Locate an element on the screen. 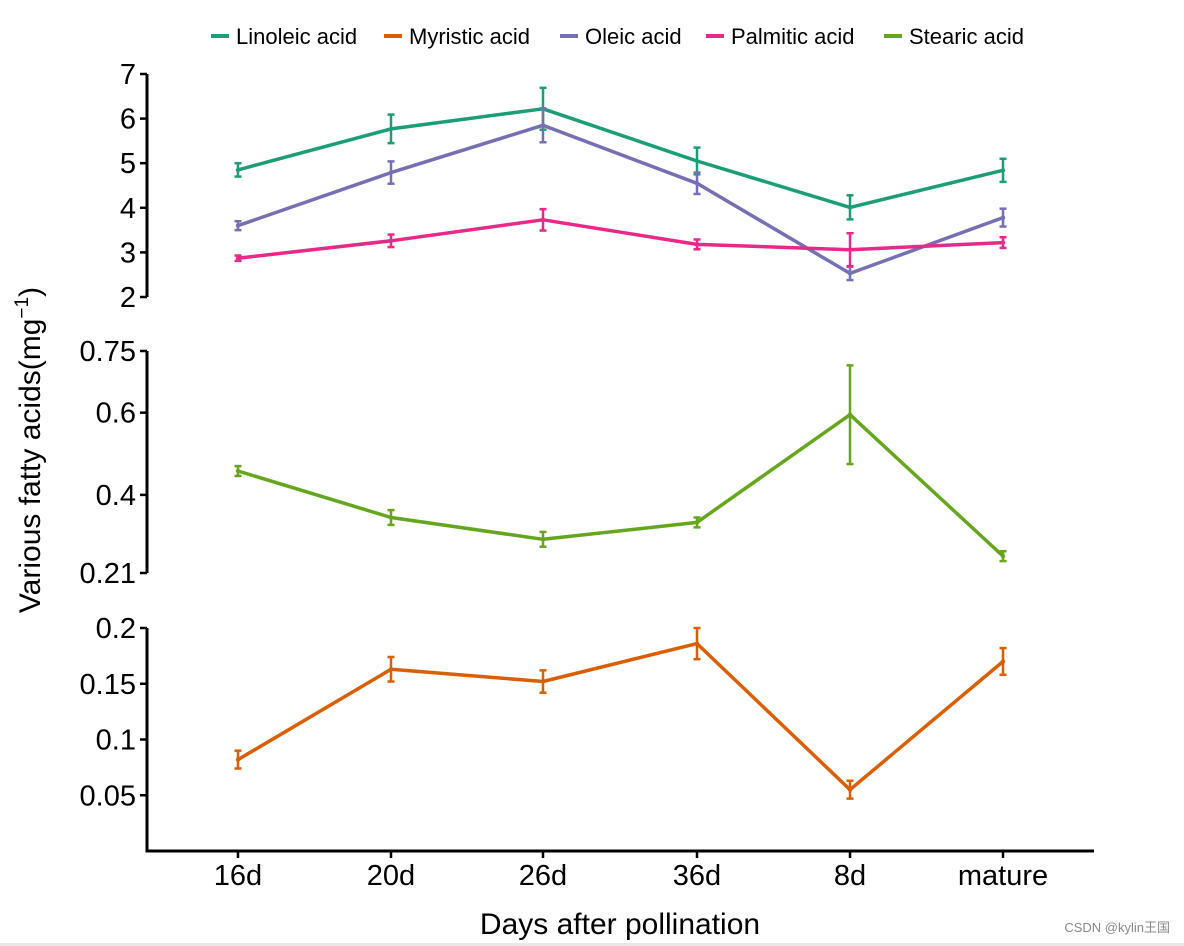 This screenshot has height=946, width=1184. series-oleic-acid is located at coordinates (620, 194).